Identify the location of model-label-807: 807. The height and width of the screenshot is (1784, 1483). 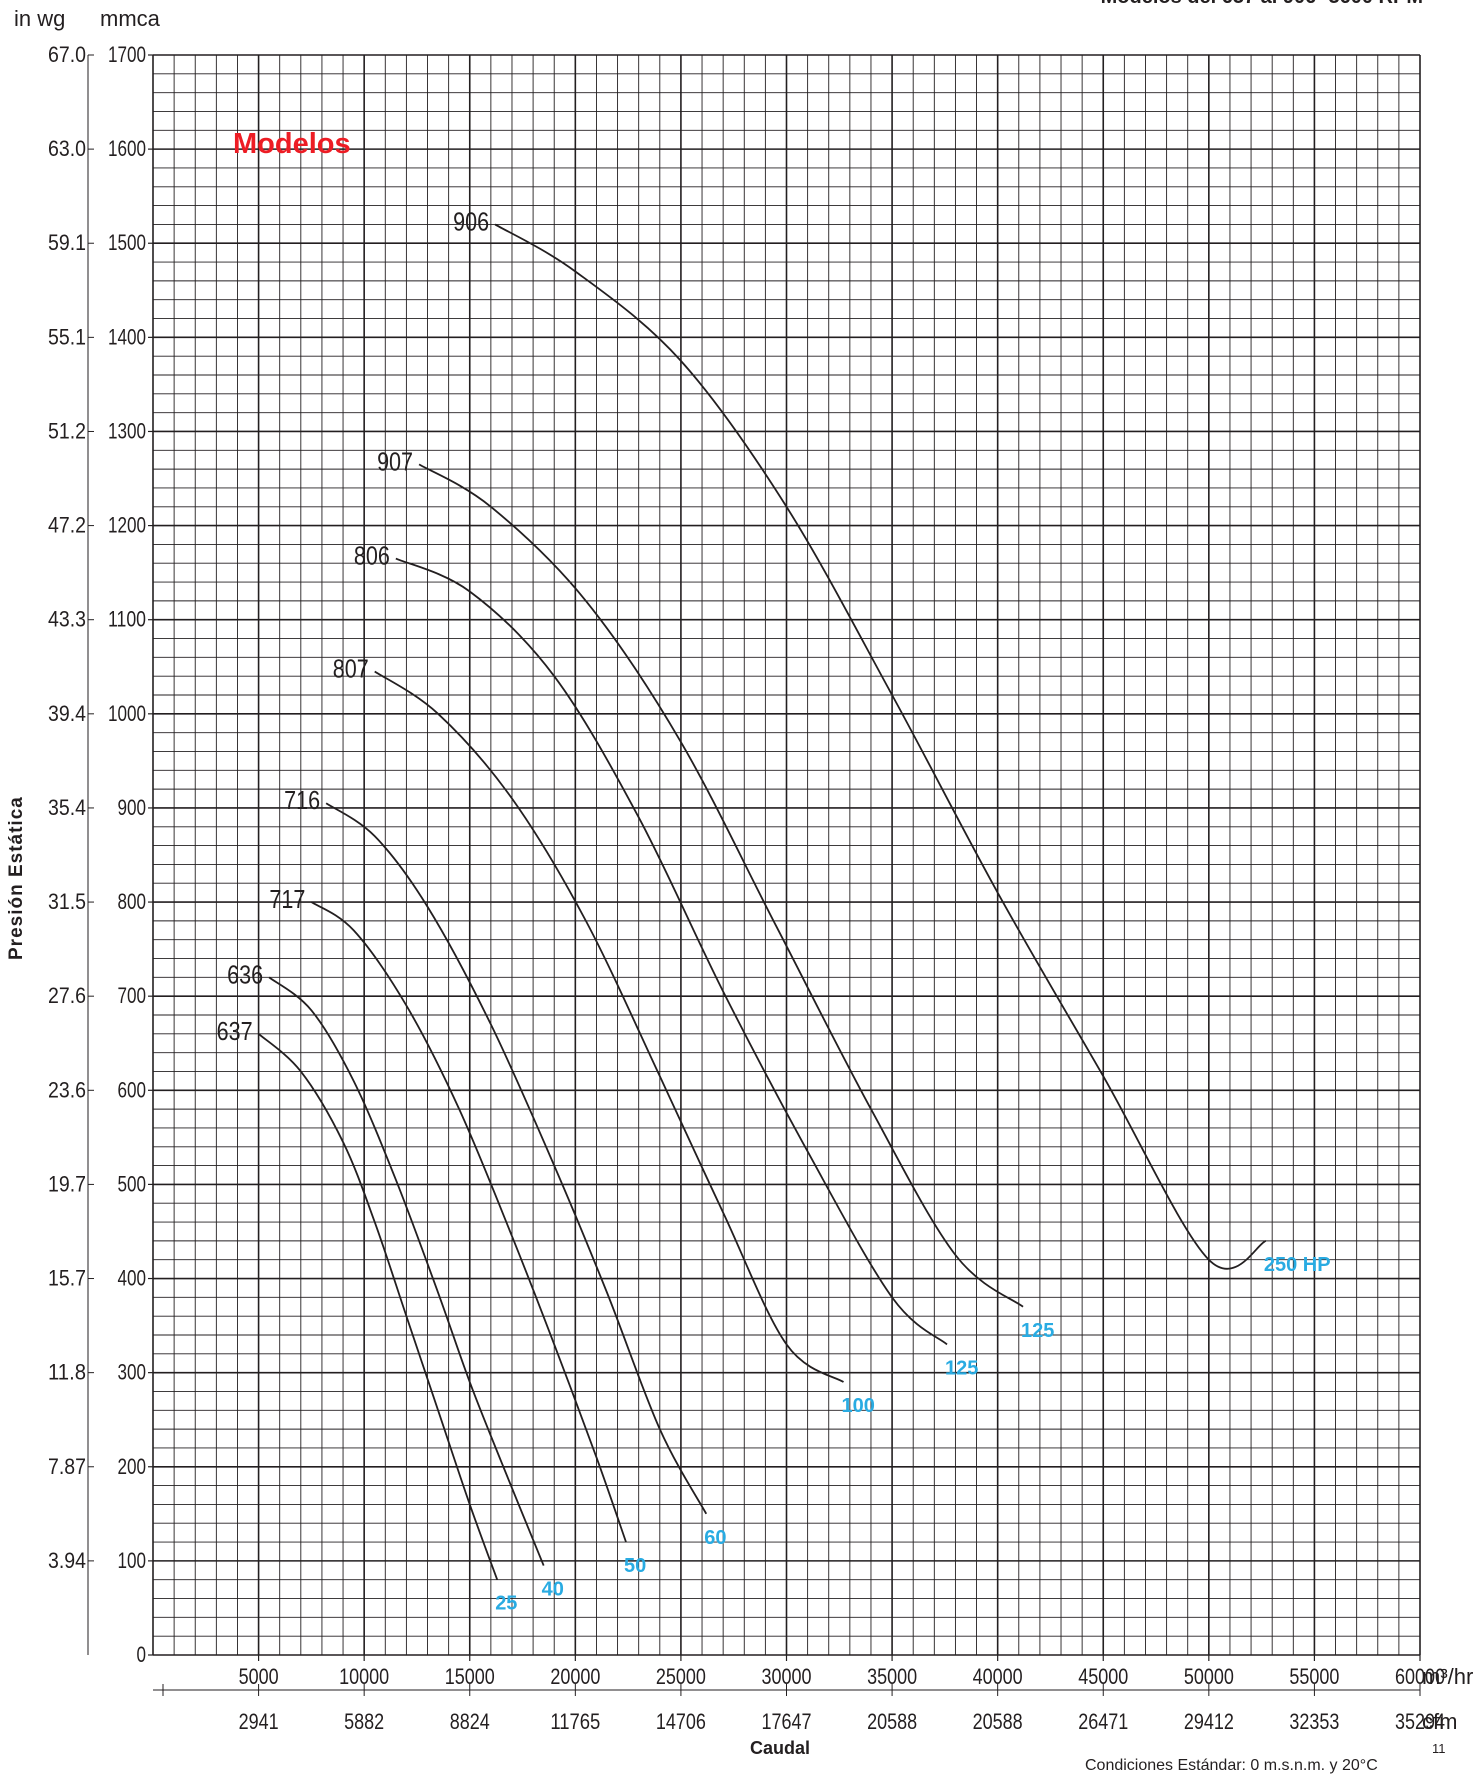
(351, 668).